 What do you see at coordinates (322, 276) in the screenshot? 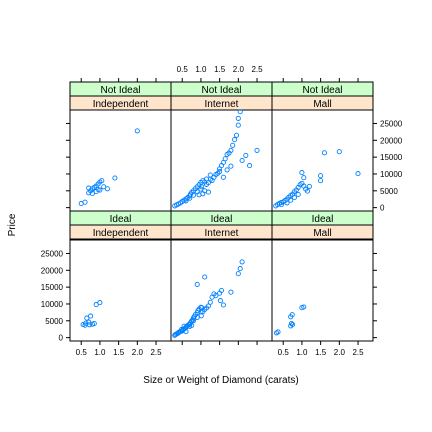
I see `panel-ideal-mall: Ideal Mall` at bounding box center [322, 276].